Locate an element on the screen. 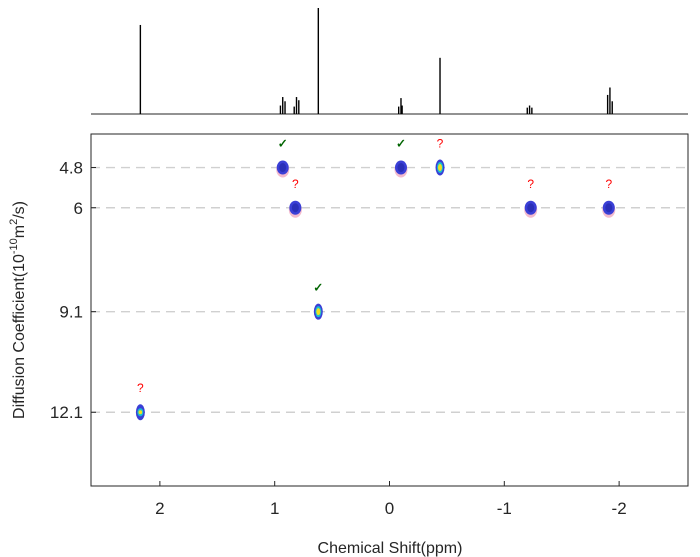 Image resolution: width=700 pixels, height=557 pixels. y-axis-label-end: /s) is located at coordinates (19, 210).